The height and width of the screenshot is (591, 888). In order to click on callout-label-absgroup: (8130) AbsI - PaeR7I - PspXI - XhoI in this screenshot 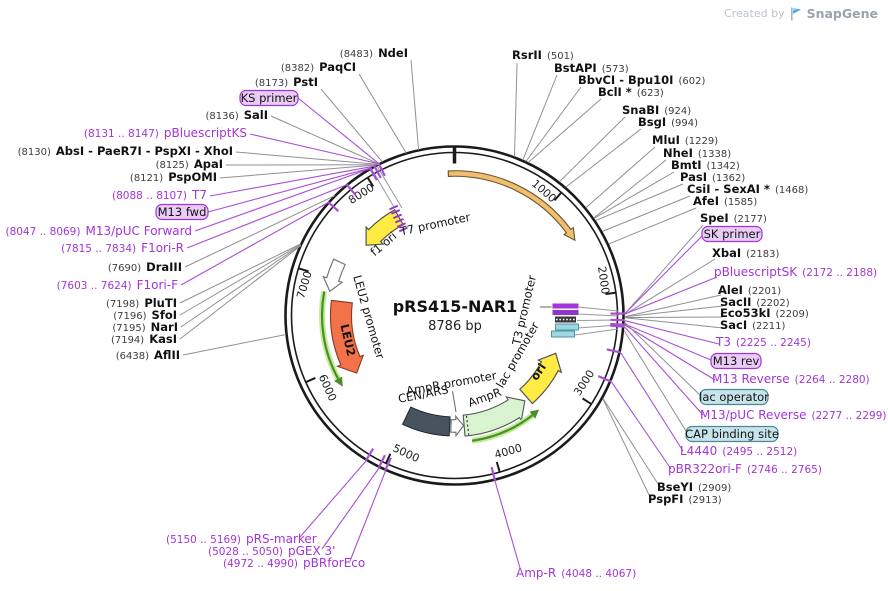, I will do `click(125, 151)`.